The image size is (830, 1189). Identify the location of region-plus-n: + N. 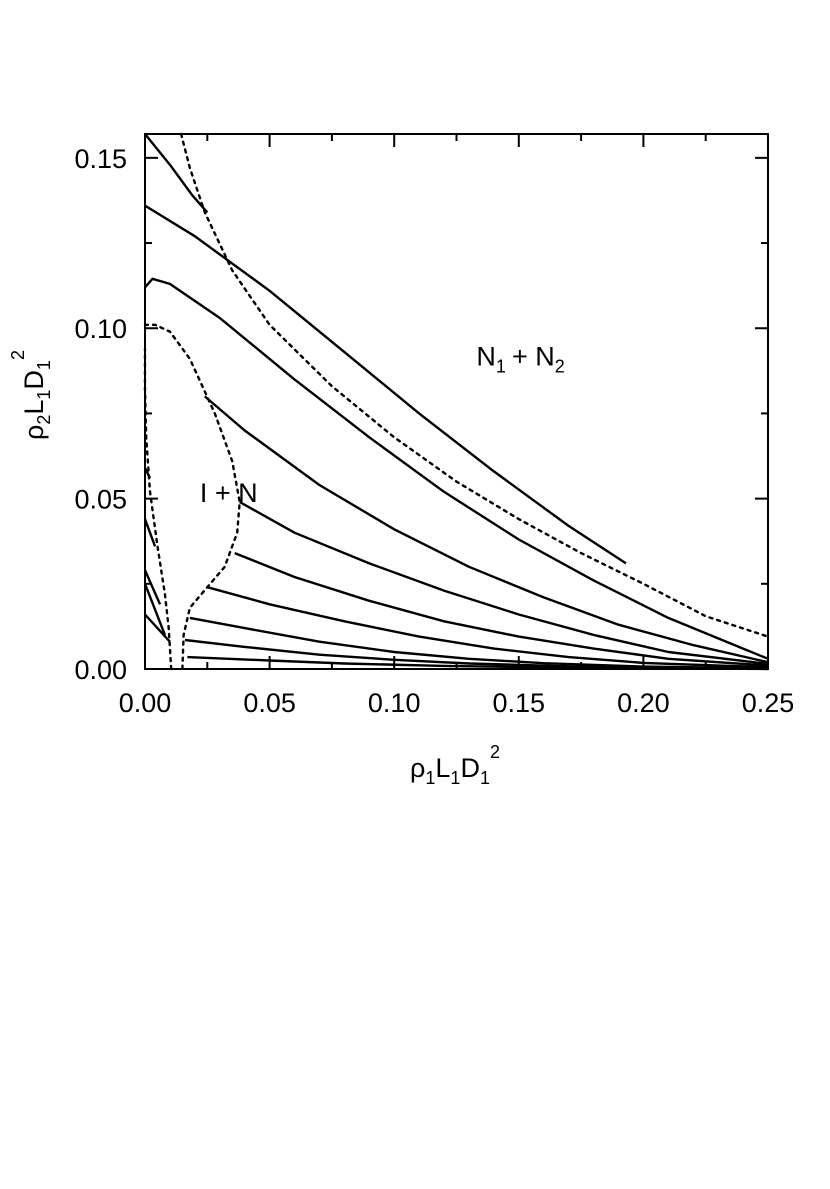
(533, 357).